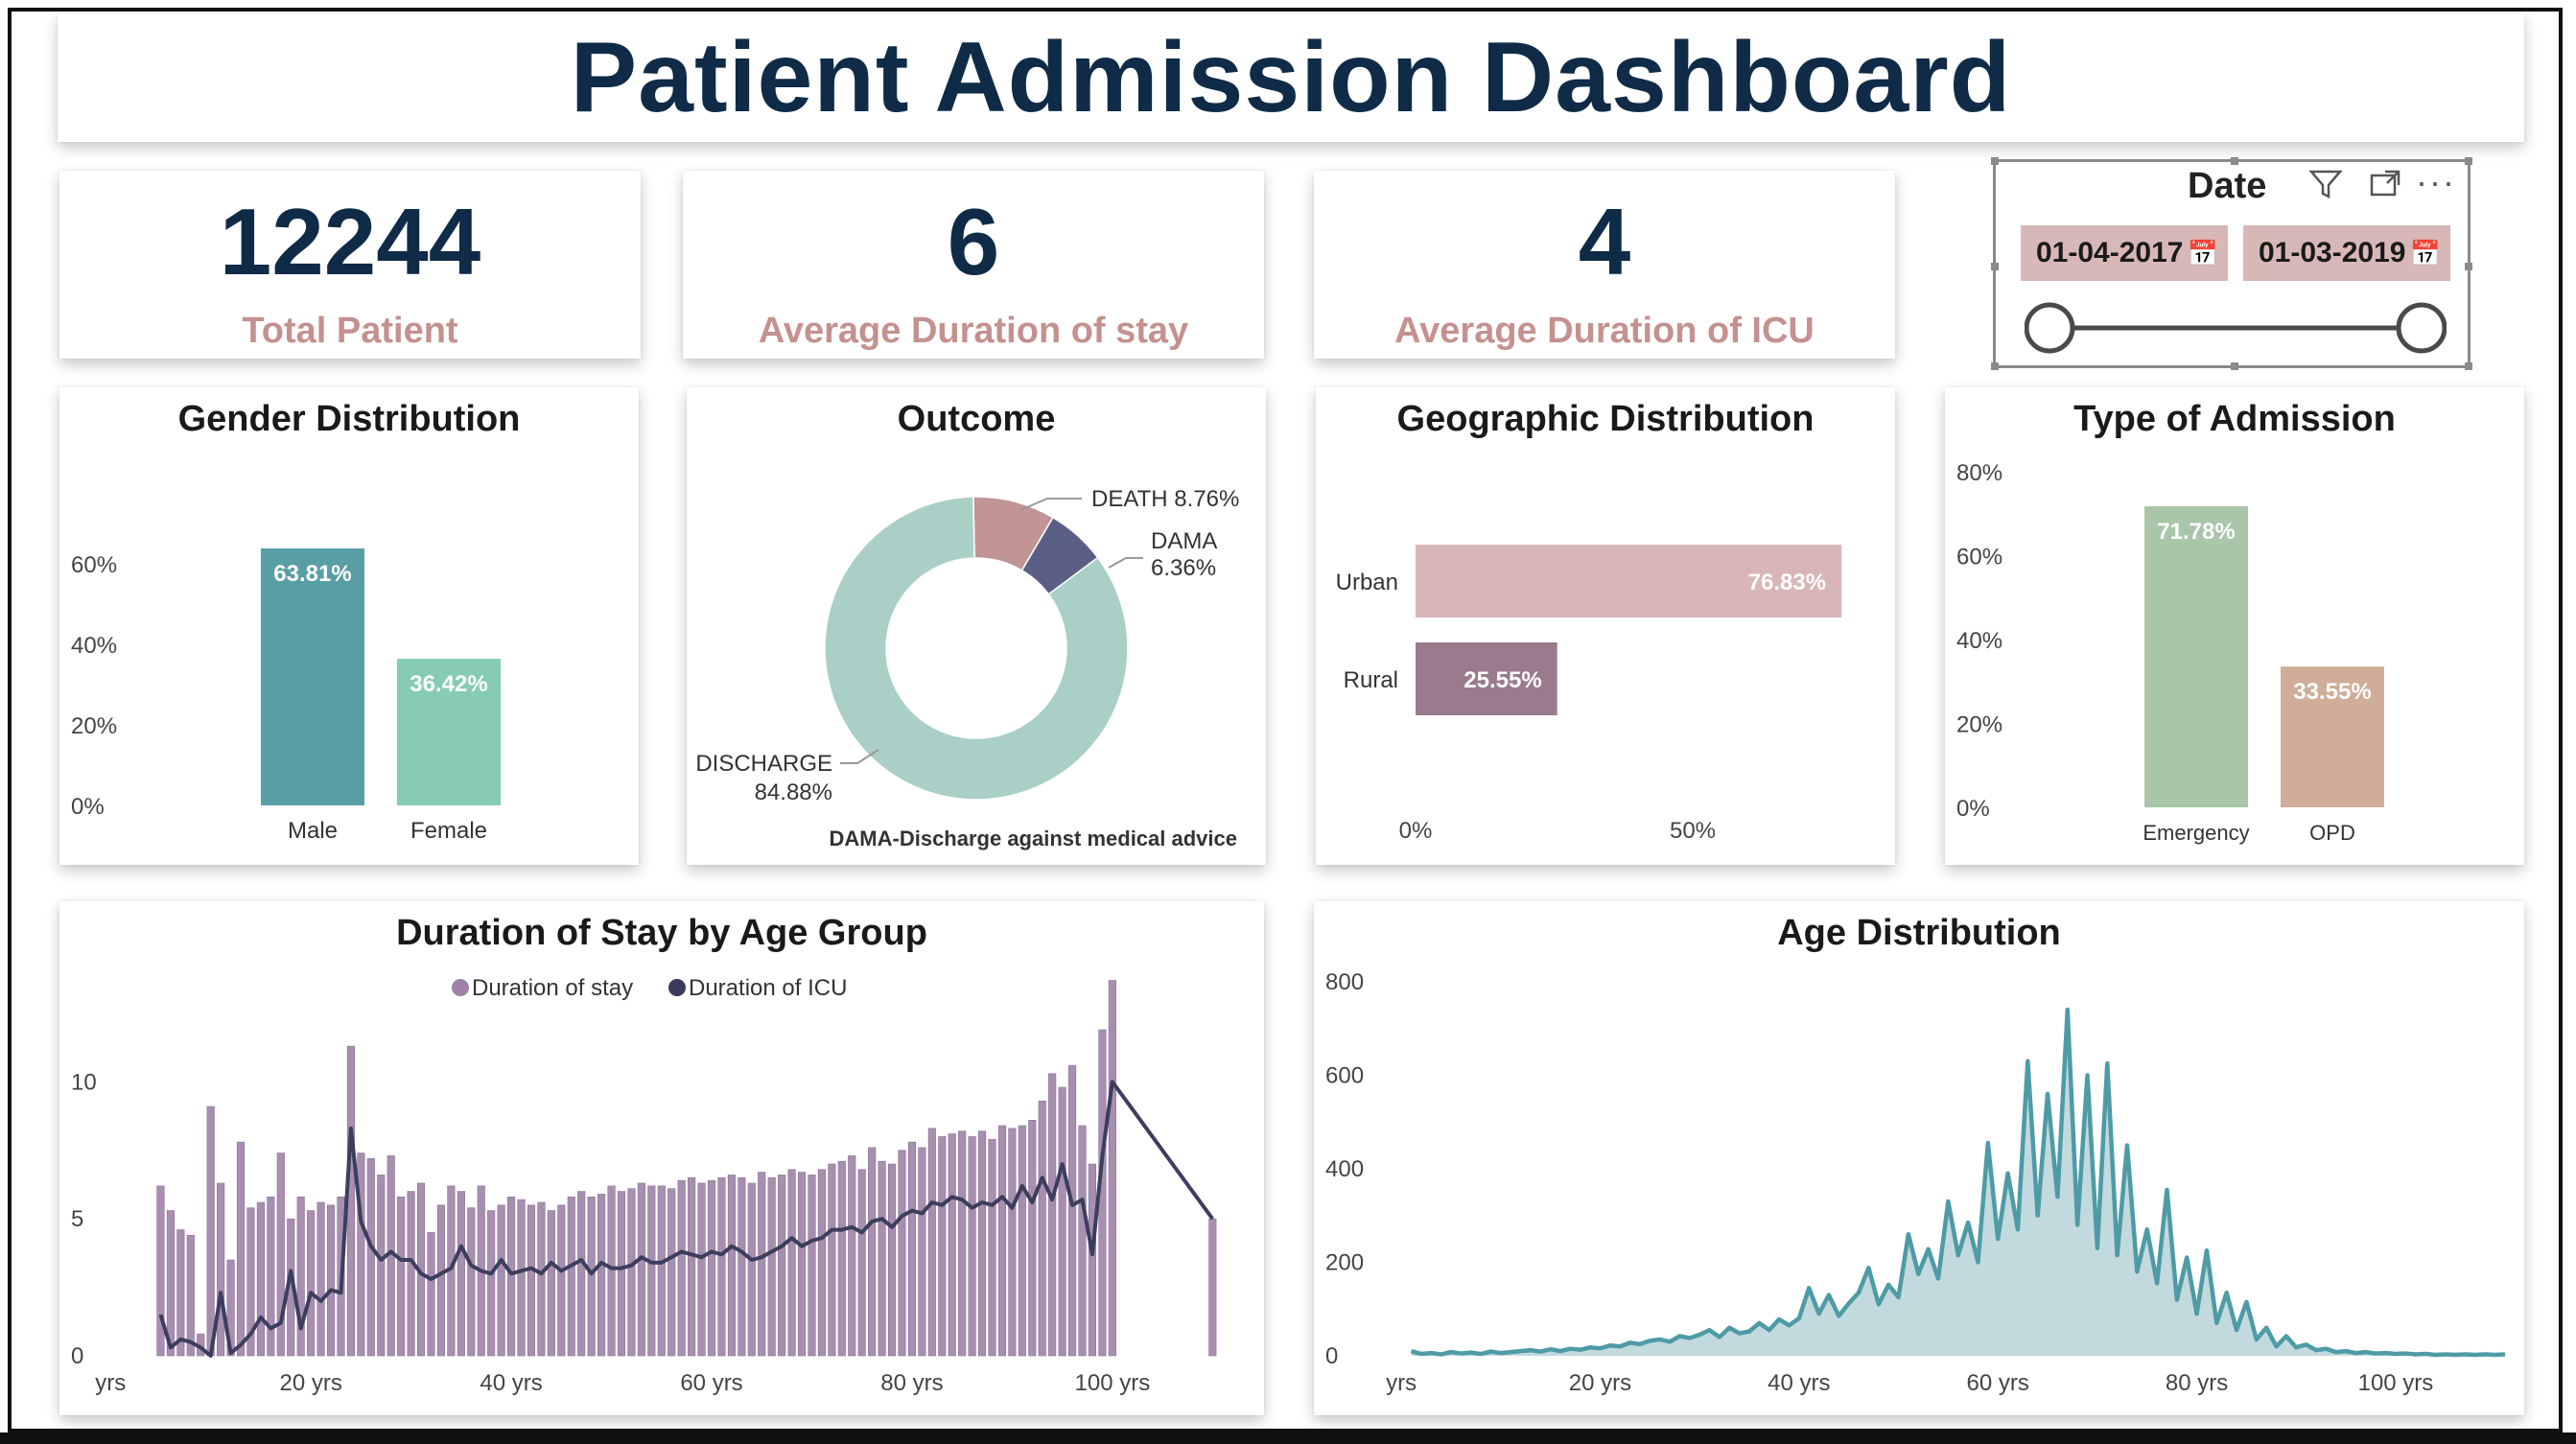  What do you see at coordinates (1344, 1262) in the screenshot?
I see `y-tick-label: 200` at bounding box center [1344, 1262].